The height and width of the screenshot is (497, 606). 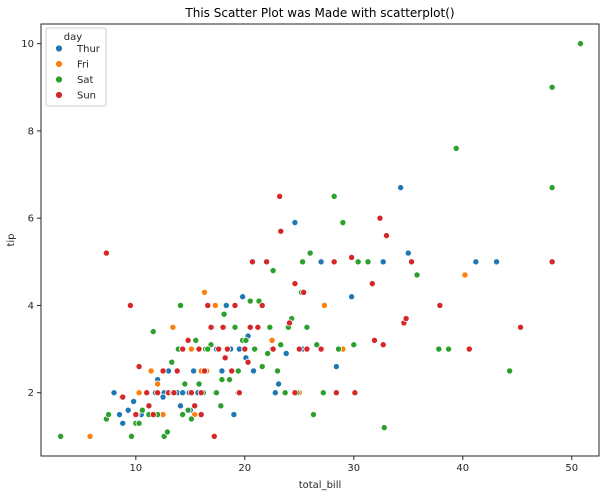 I want to click on legend-marker-sat, so click(x=59, y=79).